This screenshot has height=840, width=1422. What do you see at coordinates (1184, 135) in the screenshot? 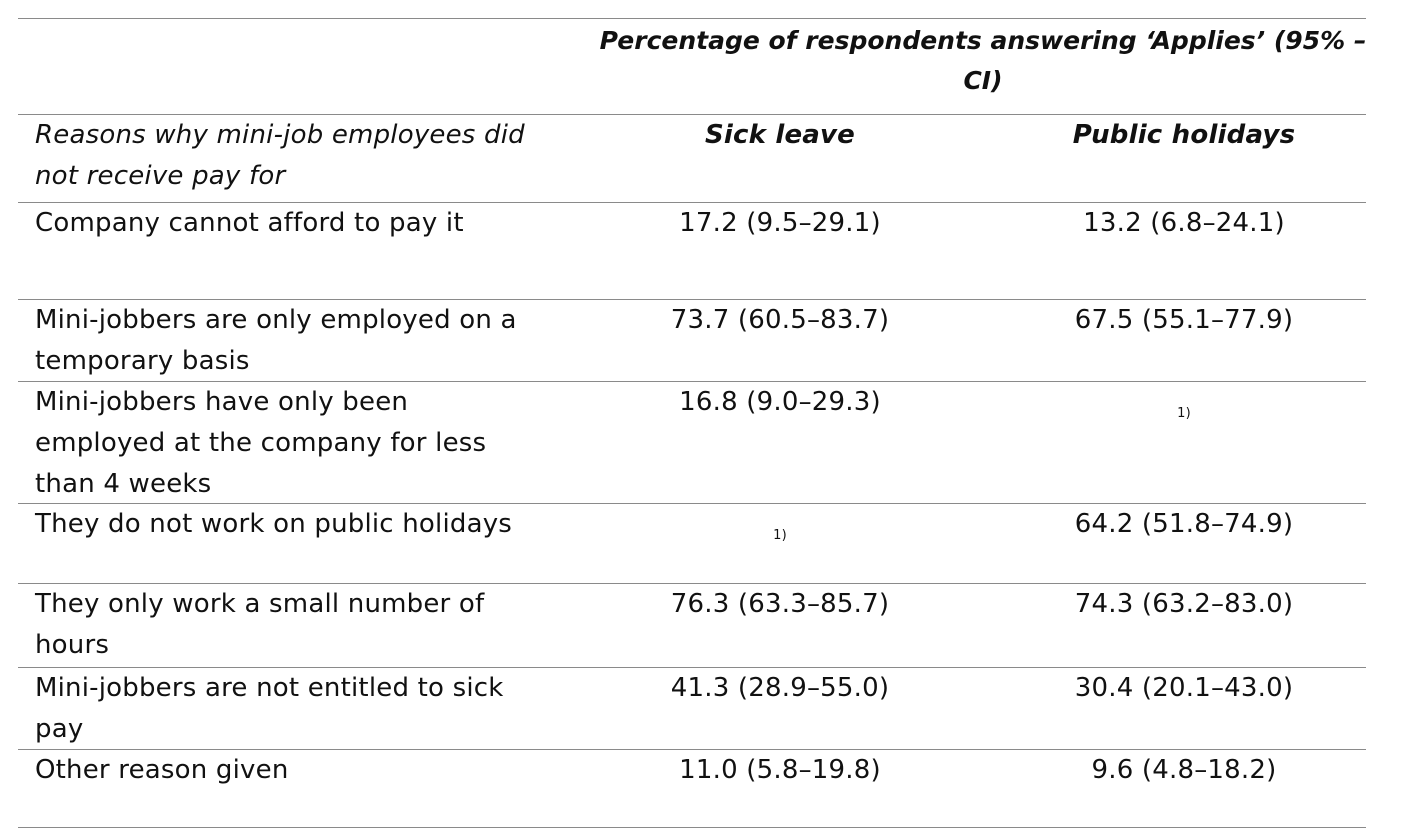
I see `column-header-public-holidays: Public holidays` at bounding box center [1184, 135].